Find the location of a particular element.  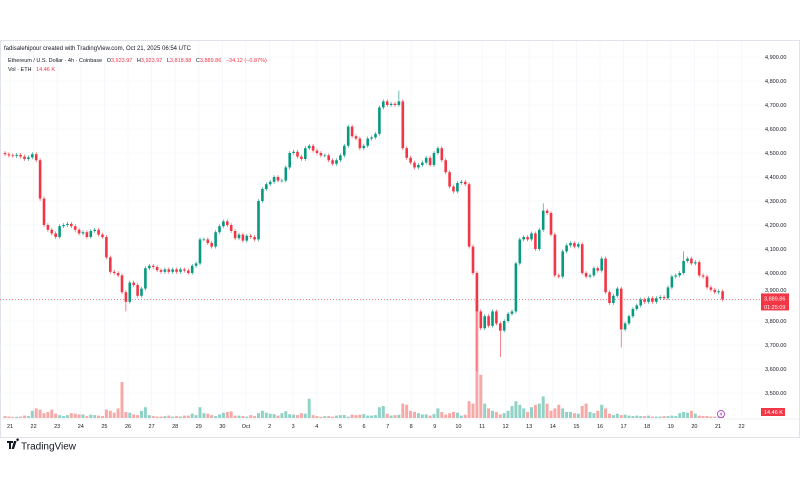

volume-badge-label: 14.46 K is located at coordinates (773, 413).